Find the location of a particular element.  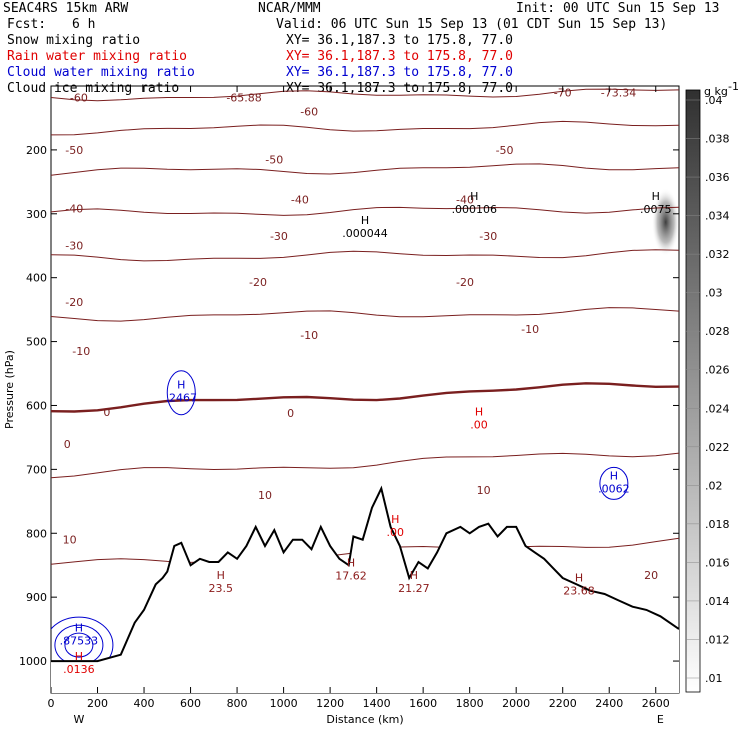

max-value: 23.68 is located at coordinates (579, 591).